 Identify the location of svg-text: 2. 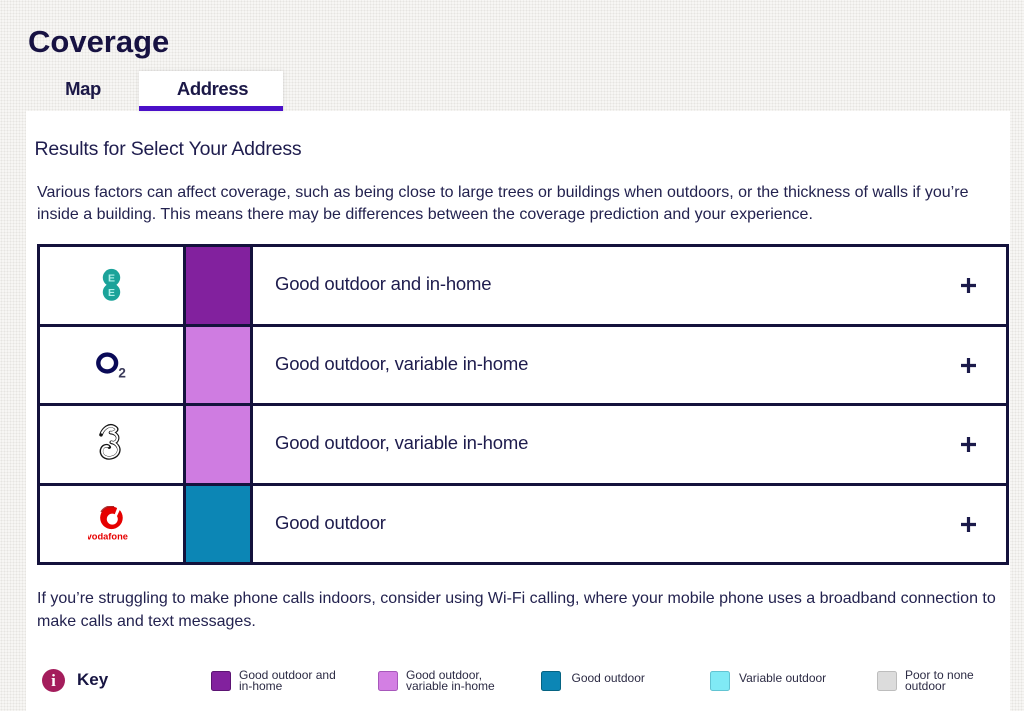
(123, 373).